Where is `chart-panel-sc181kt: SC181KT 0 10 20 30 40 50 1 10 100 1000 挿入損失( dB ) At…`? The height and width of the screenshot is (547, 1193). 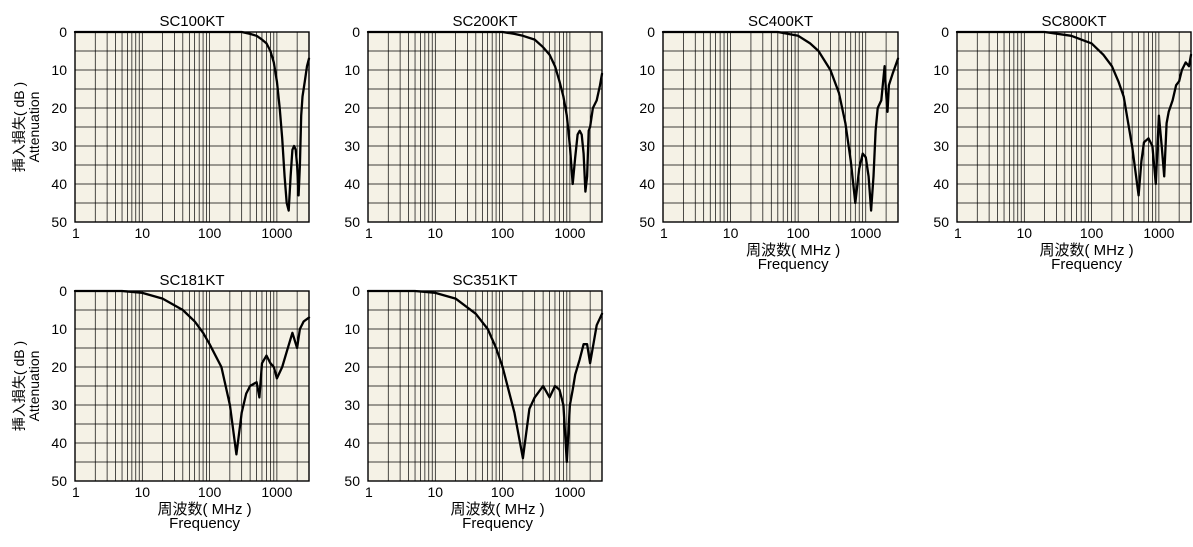
chart-panel-sc181kt: SC181KT 0 10 20 30 40 50 1 10 100 1000 挿入損失( dB ) At… is located at coordinates (161, 402).